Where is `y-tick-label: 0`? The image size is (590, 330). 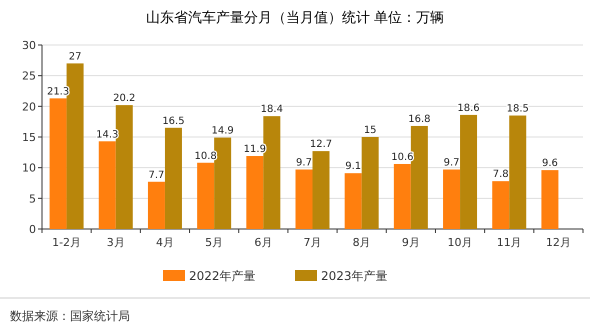
y-tick-label: 0 is located at coordinates (32, 229).